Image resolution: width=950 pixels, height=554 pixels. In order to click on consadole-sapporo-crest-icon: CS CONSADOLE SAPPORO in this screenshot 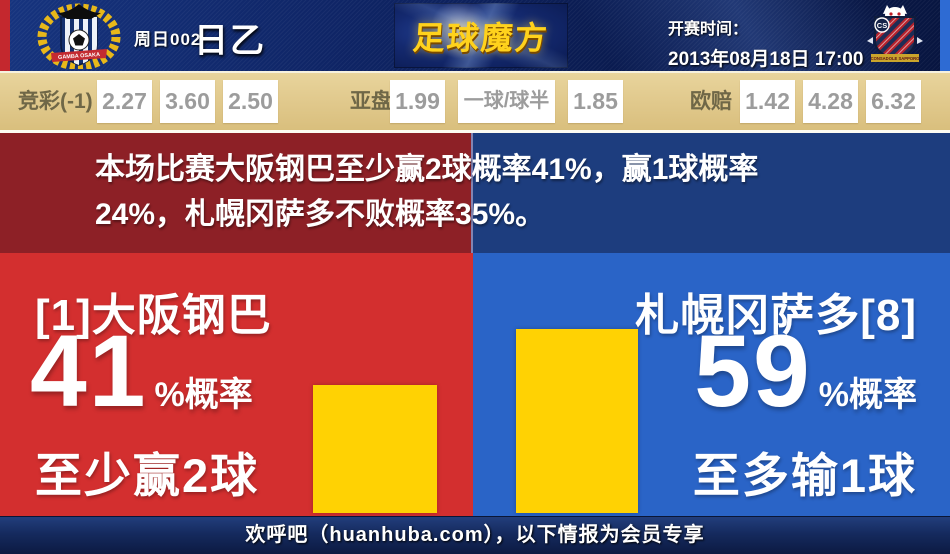, I will do `click(895, 35)`.